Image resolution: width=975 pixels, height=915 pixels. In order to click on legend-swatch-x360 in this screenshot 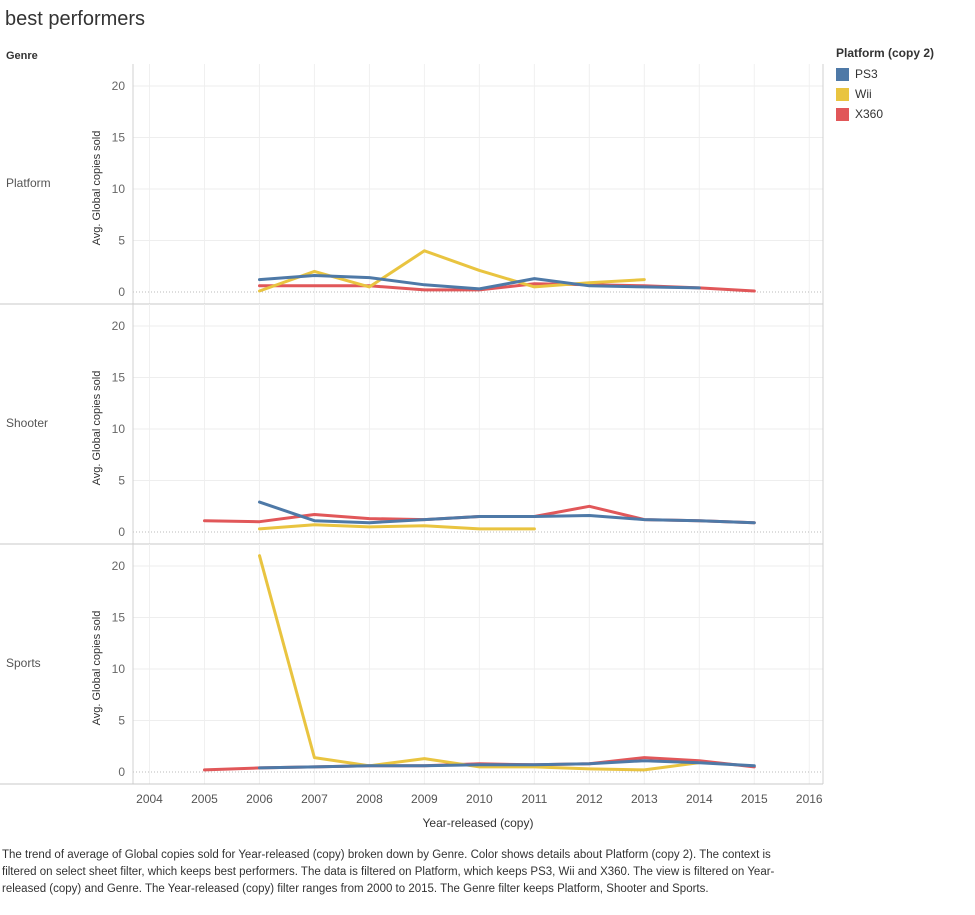, I will do `click(842, 114)`.